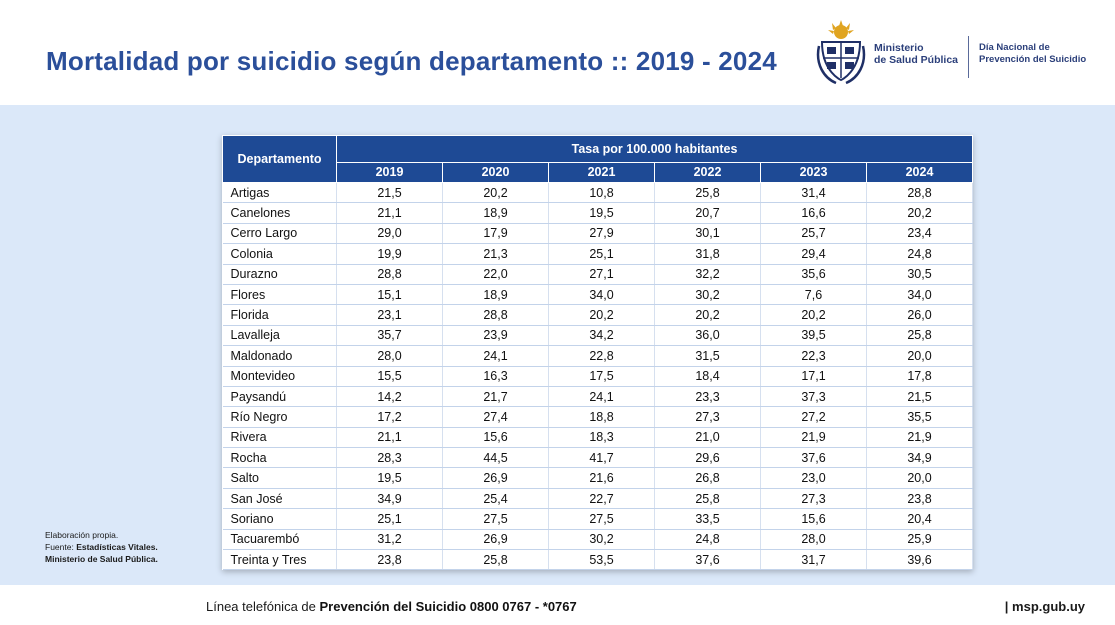  What do you see at coordinates (495, 499) in the screenshot?
I see `rate-cell: 25,4` at bounding box center [495, 499].